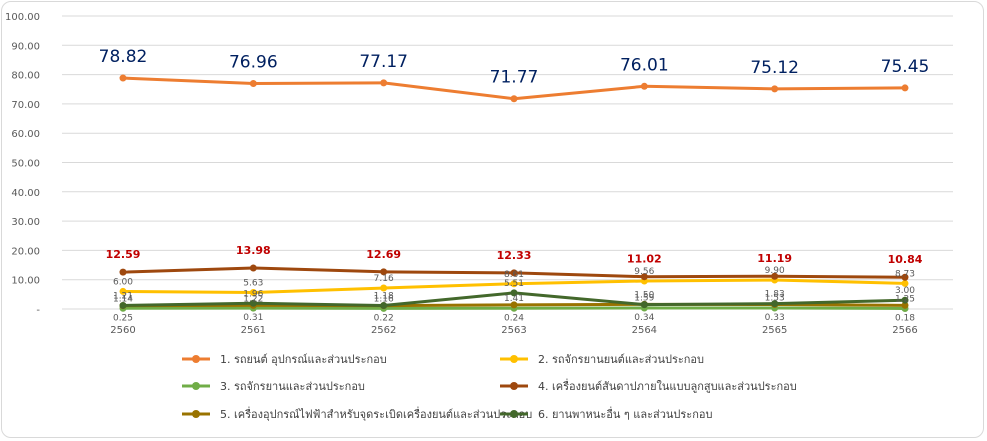  What do you see at coordinates (774, 330) in the screenshot?
I see `x-tick-label: 2565` at bounding box center [774, 330].